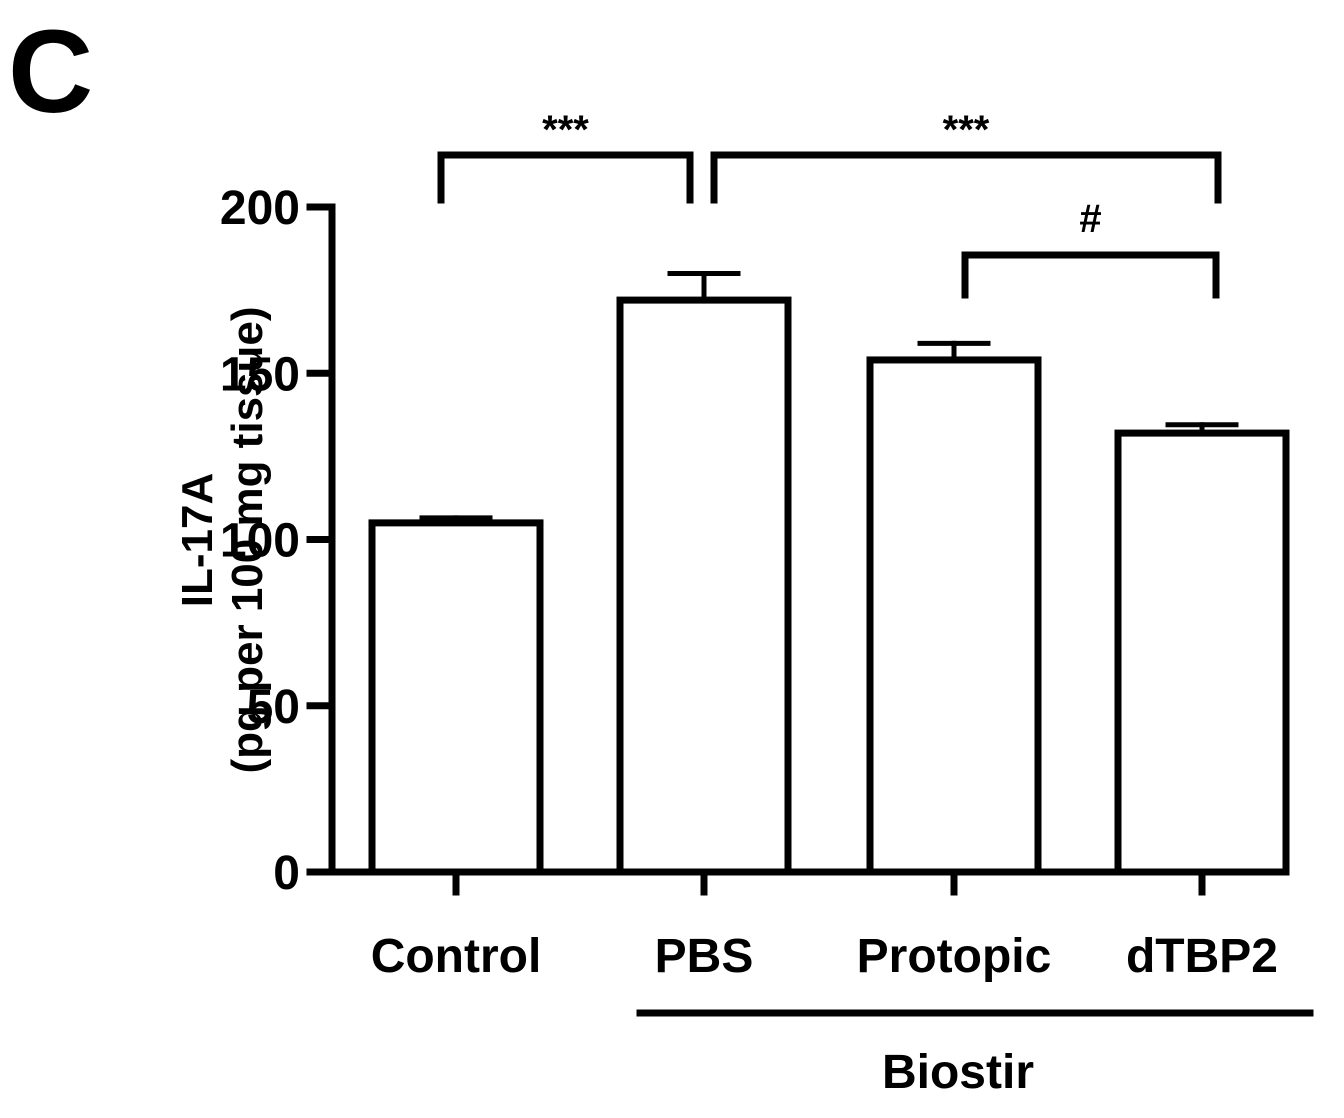 This screenshot has width=1344, height=1118. What do you see at coordinates (824, 956) in the screenshot?
I see `x-tick-labels: Control PBS Protopic dTBP2` at bounding box center [824, 956].